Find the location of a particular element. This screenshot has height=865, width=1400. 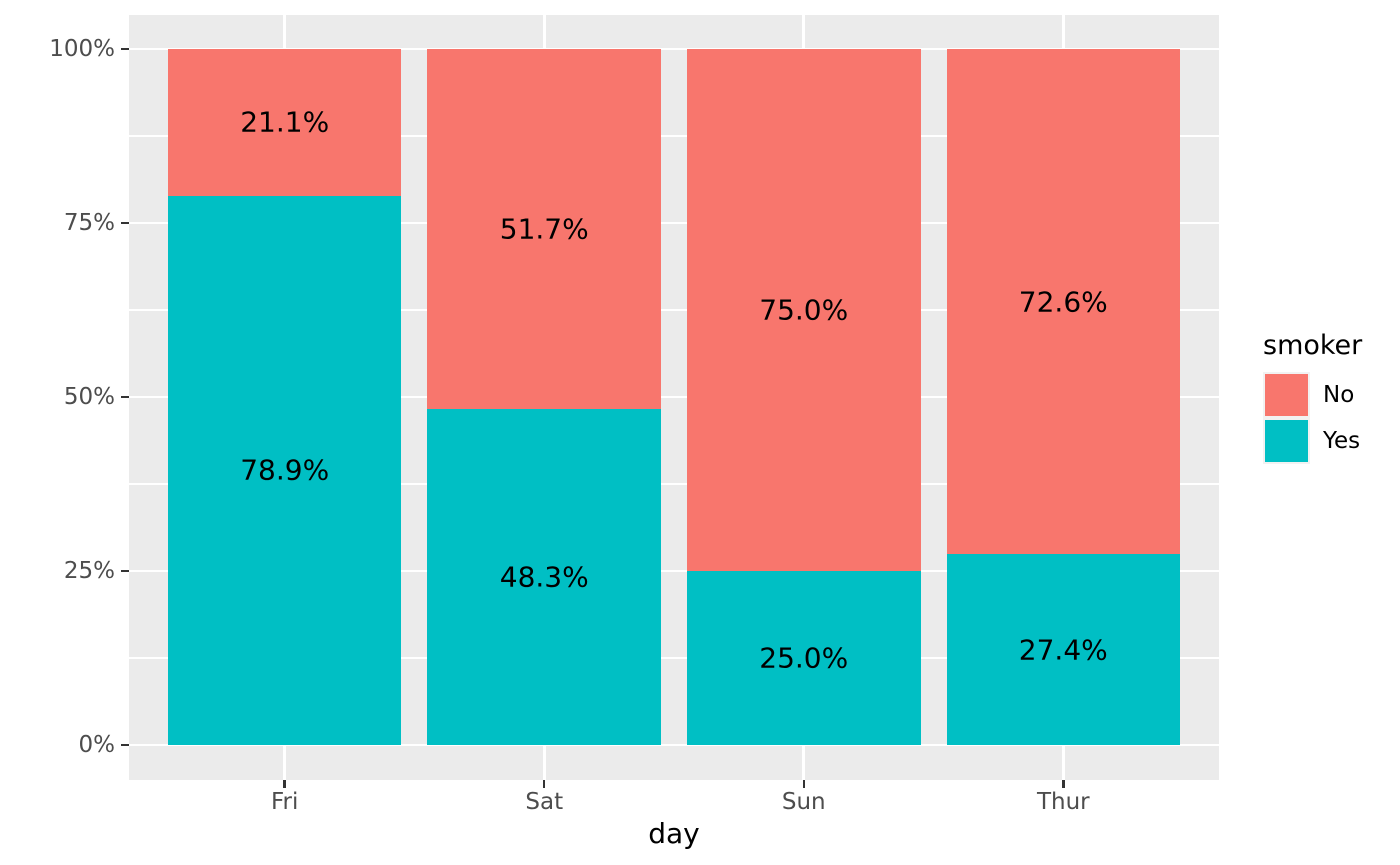

bar-segment-no-sun is located at coordinates (803, 310).